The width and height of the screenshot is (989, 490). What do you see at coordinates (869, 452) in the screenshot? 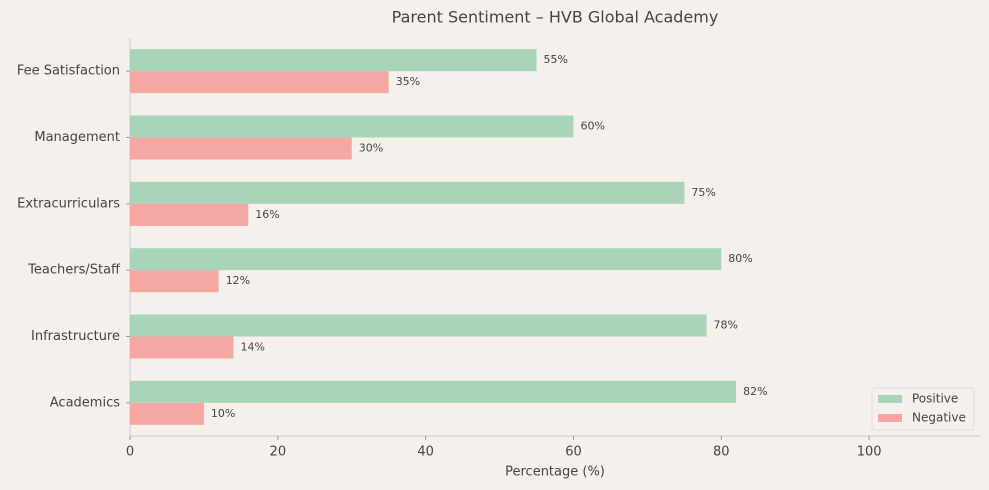
I see `x-tick-label: 100` at bounding box center [869, 452].